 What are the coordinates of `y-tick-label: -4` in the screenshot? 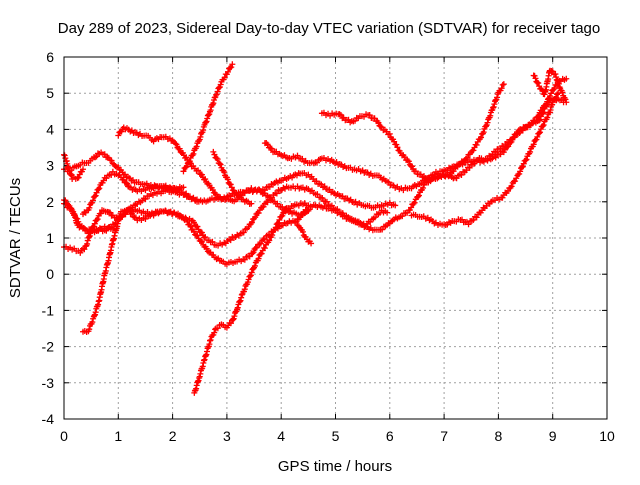 It's located at (48, 419).